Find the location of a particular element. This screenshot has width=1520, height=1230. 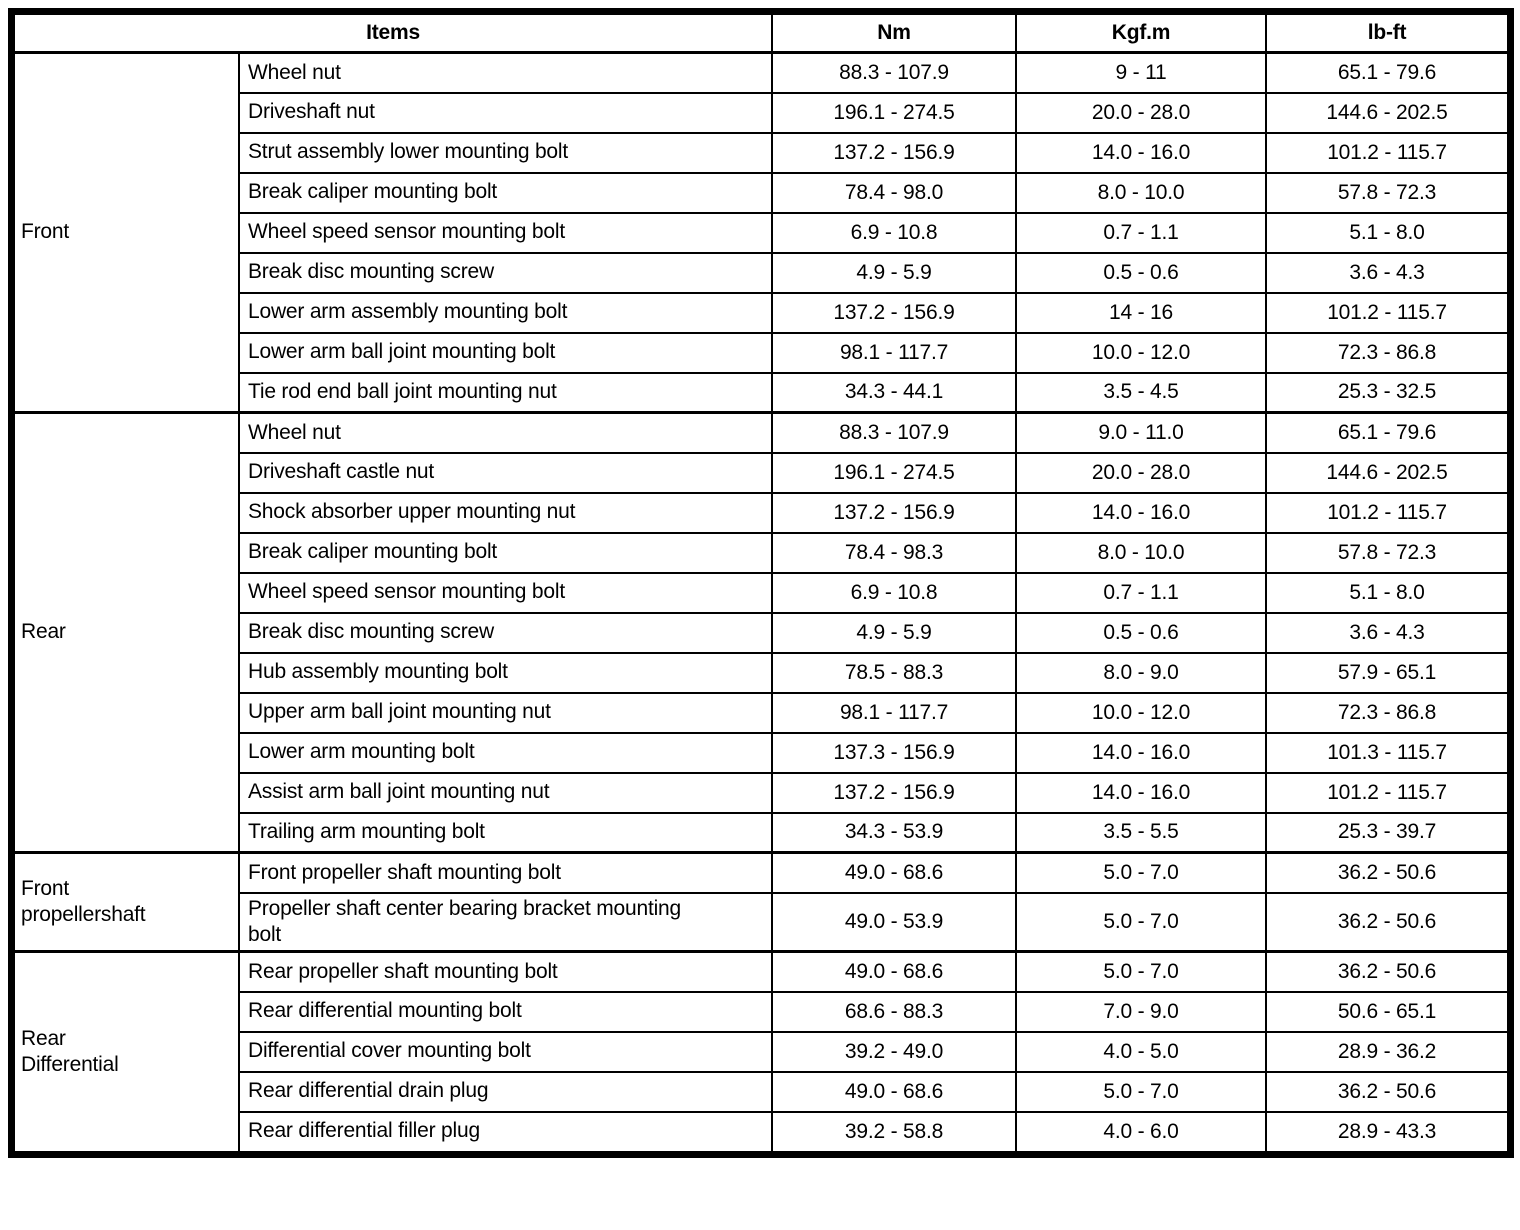

header-items: Items is located at coordinates (393, 33).